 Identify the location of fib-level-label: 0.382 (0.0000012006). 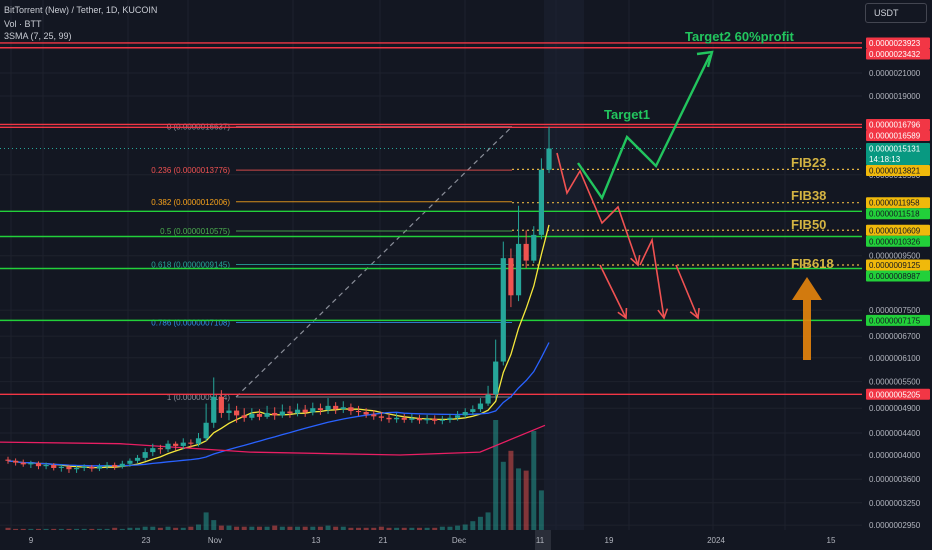
(190, 202).